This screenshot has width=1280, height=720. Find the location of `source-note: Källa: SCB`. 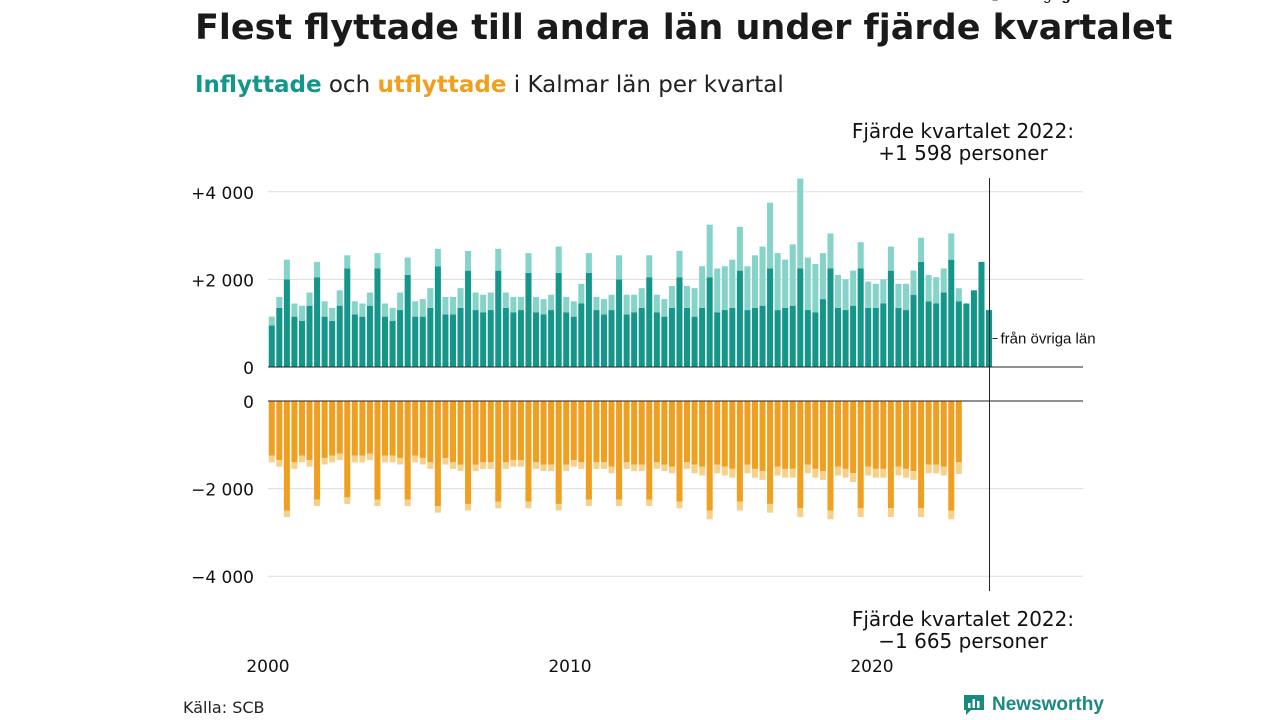

source-note: Källa: SCB is located at coordinates (224, 707).